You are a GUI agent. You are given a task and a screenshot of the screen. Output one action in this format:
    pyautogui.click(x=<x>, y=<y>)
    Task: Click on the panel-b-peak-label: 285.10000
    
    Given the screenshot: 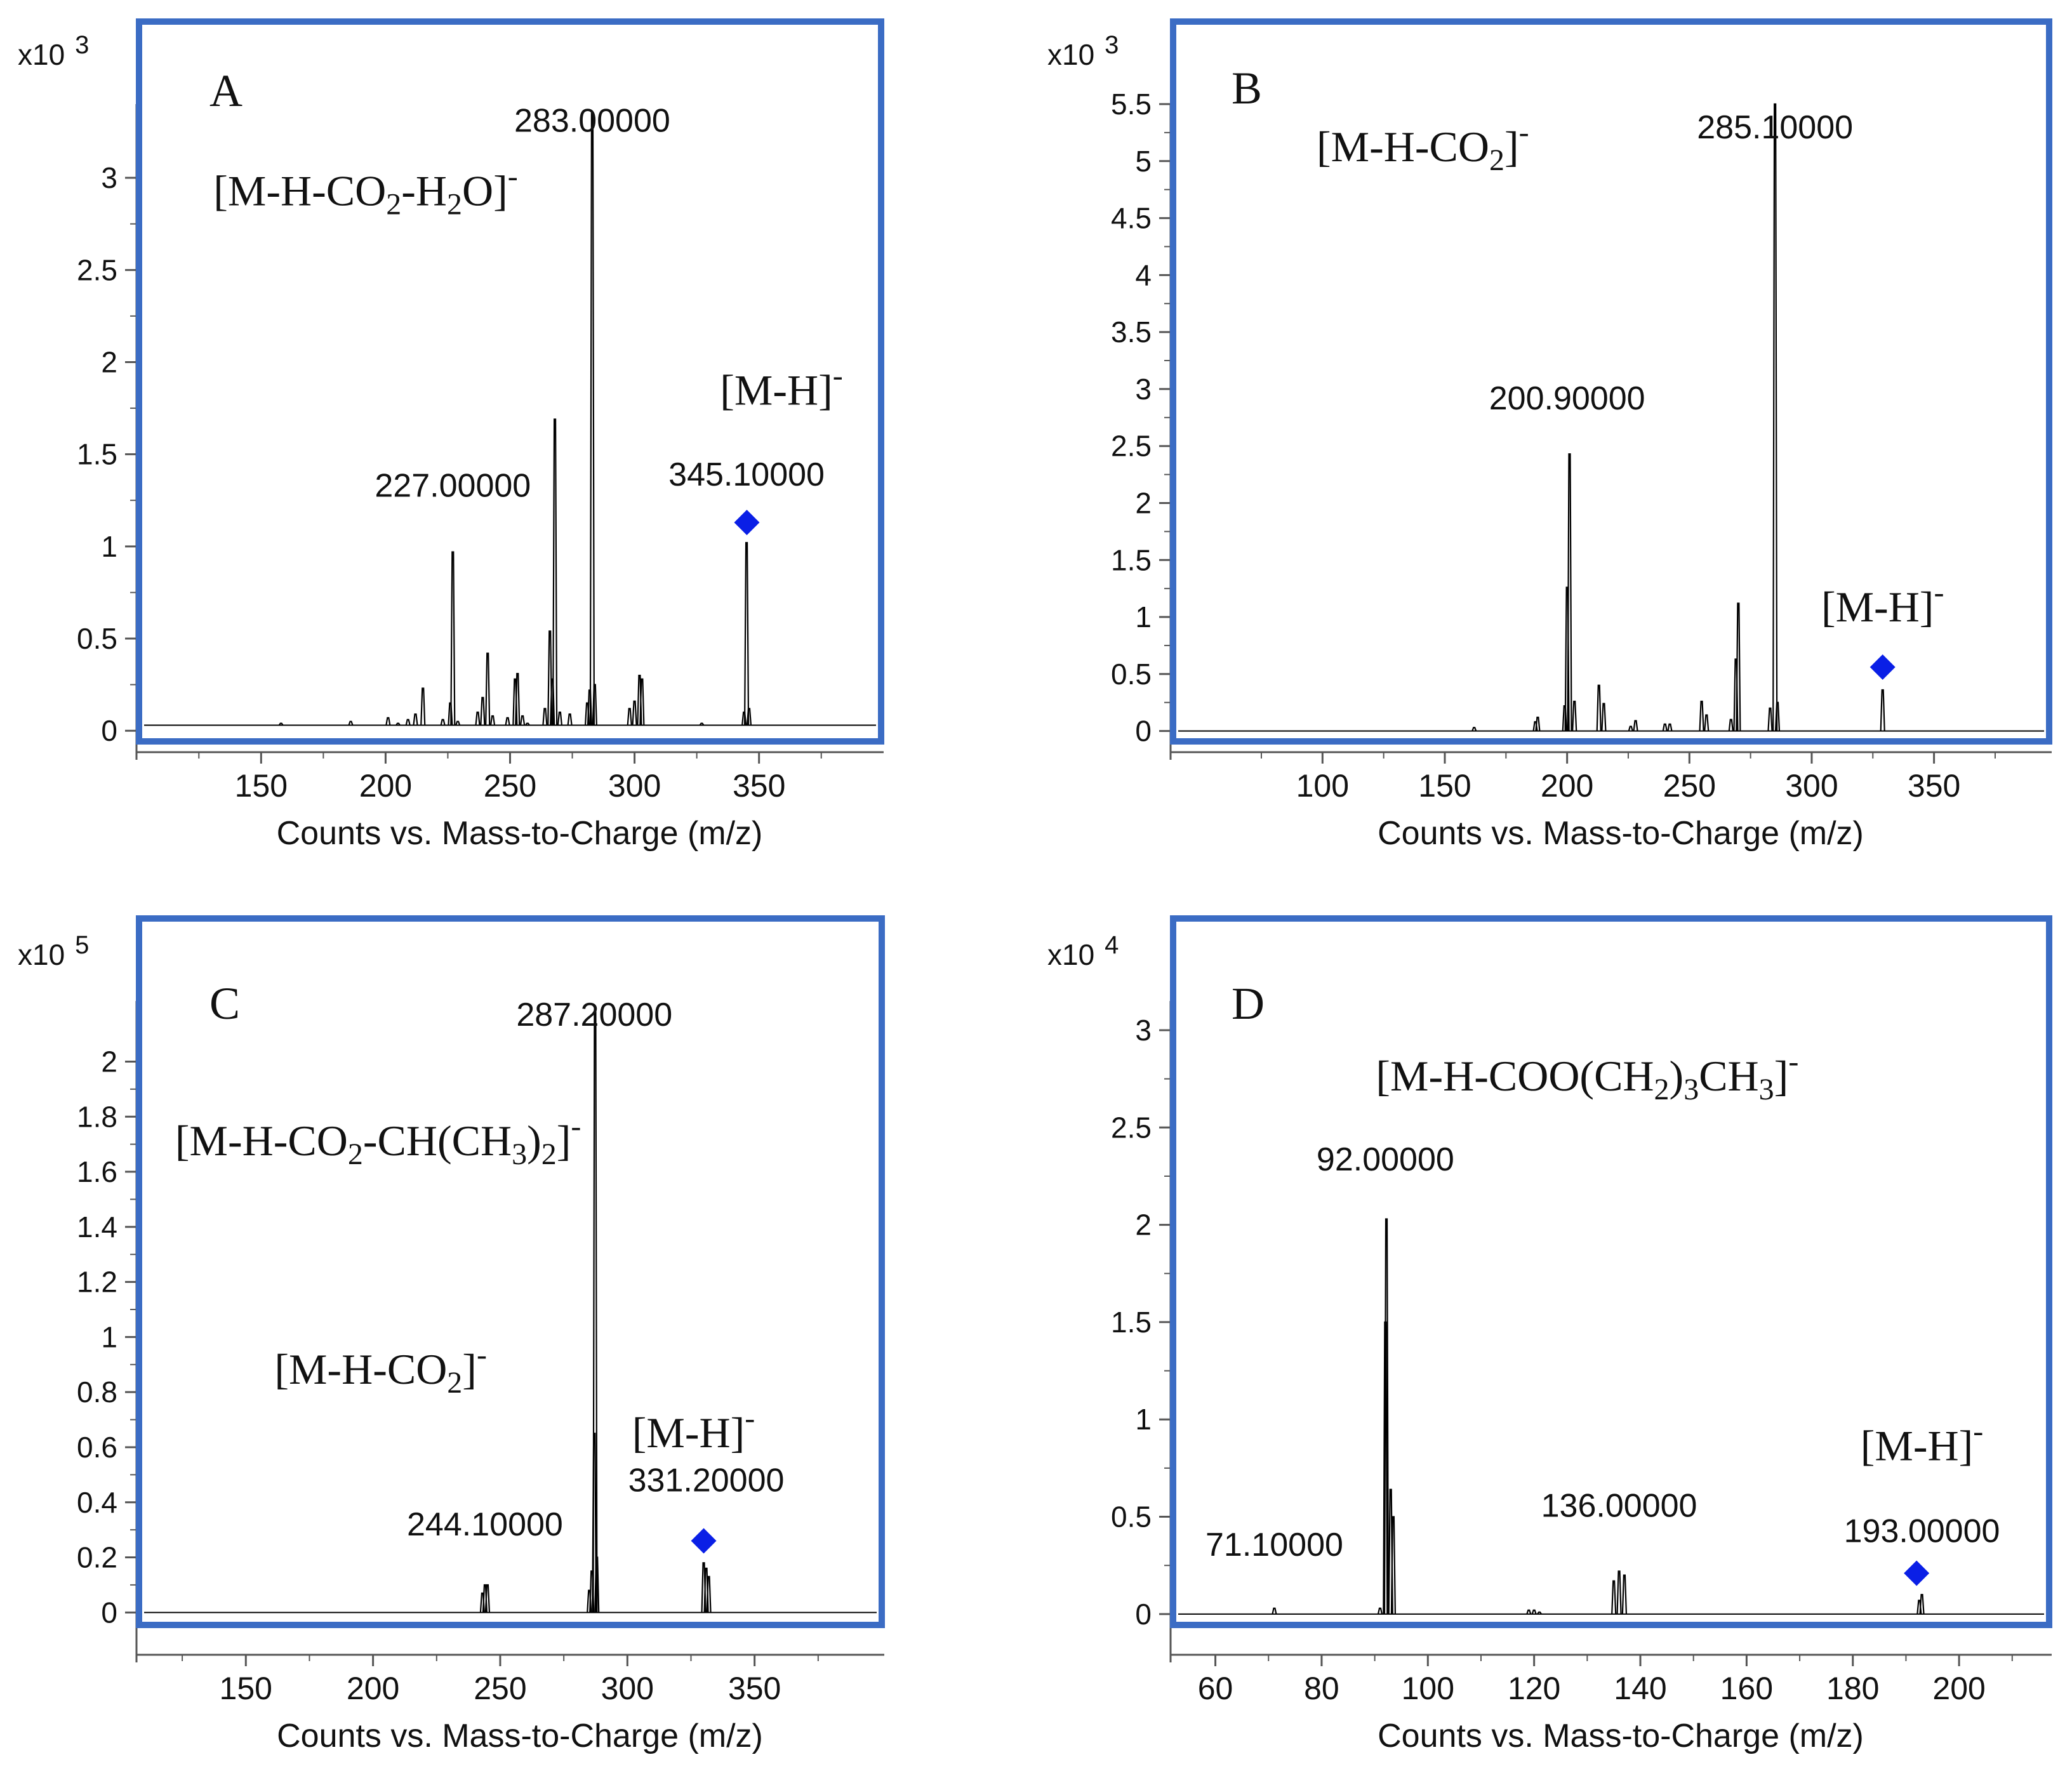 What is the action you would take?
    pyautogui.click(x=1775, y=127)
    